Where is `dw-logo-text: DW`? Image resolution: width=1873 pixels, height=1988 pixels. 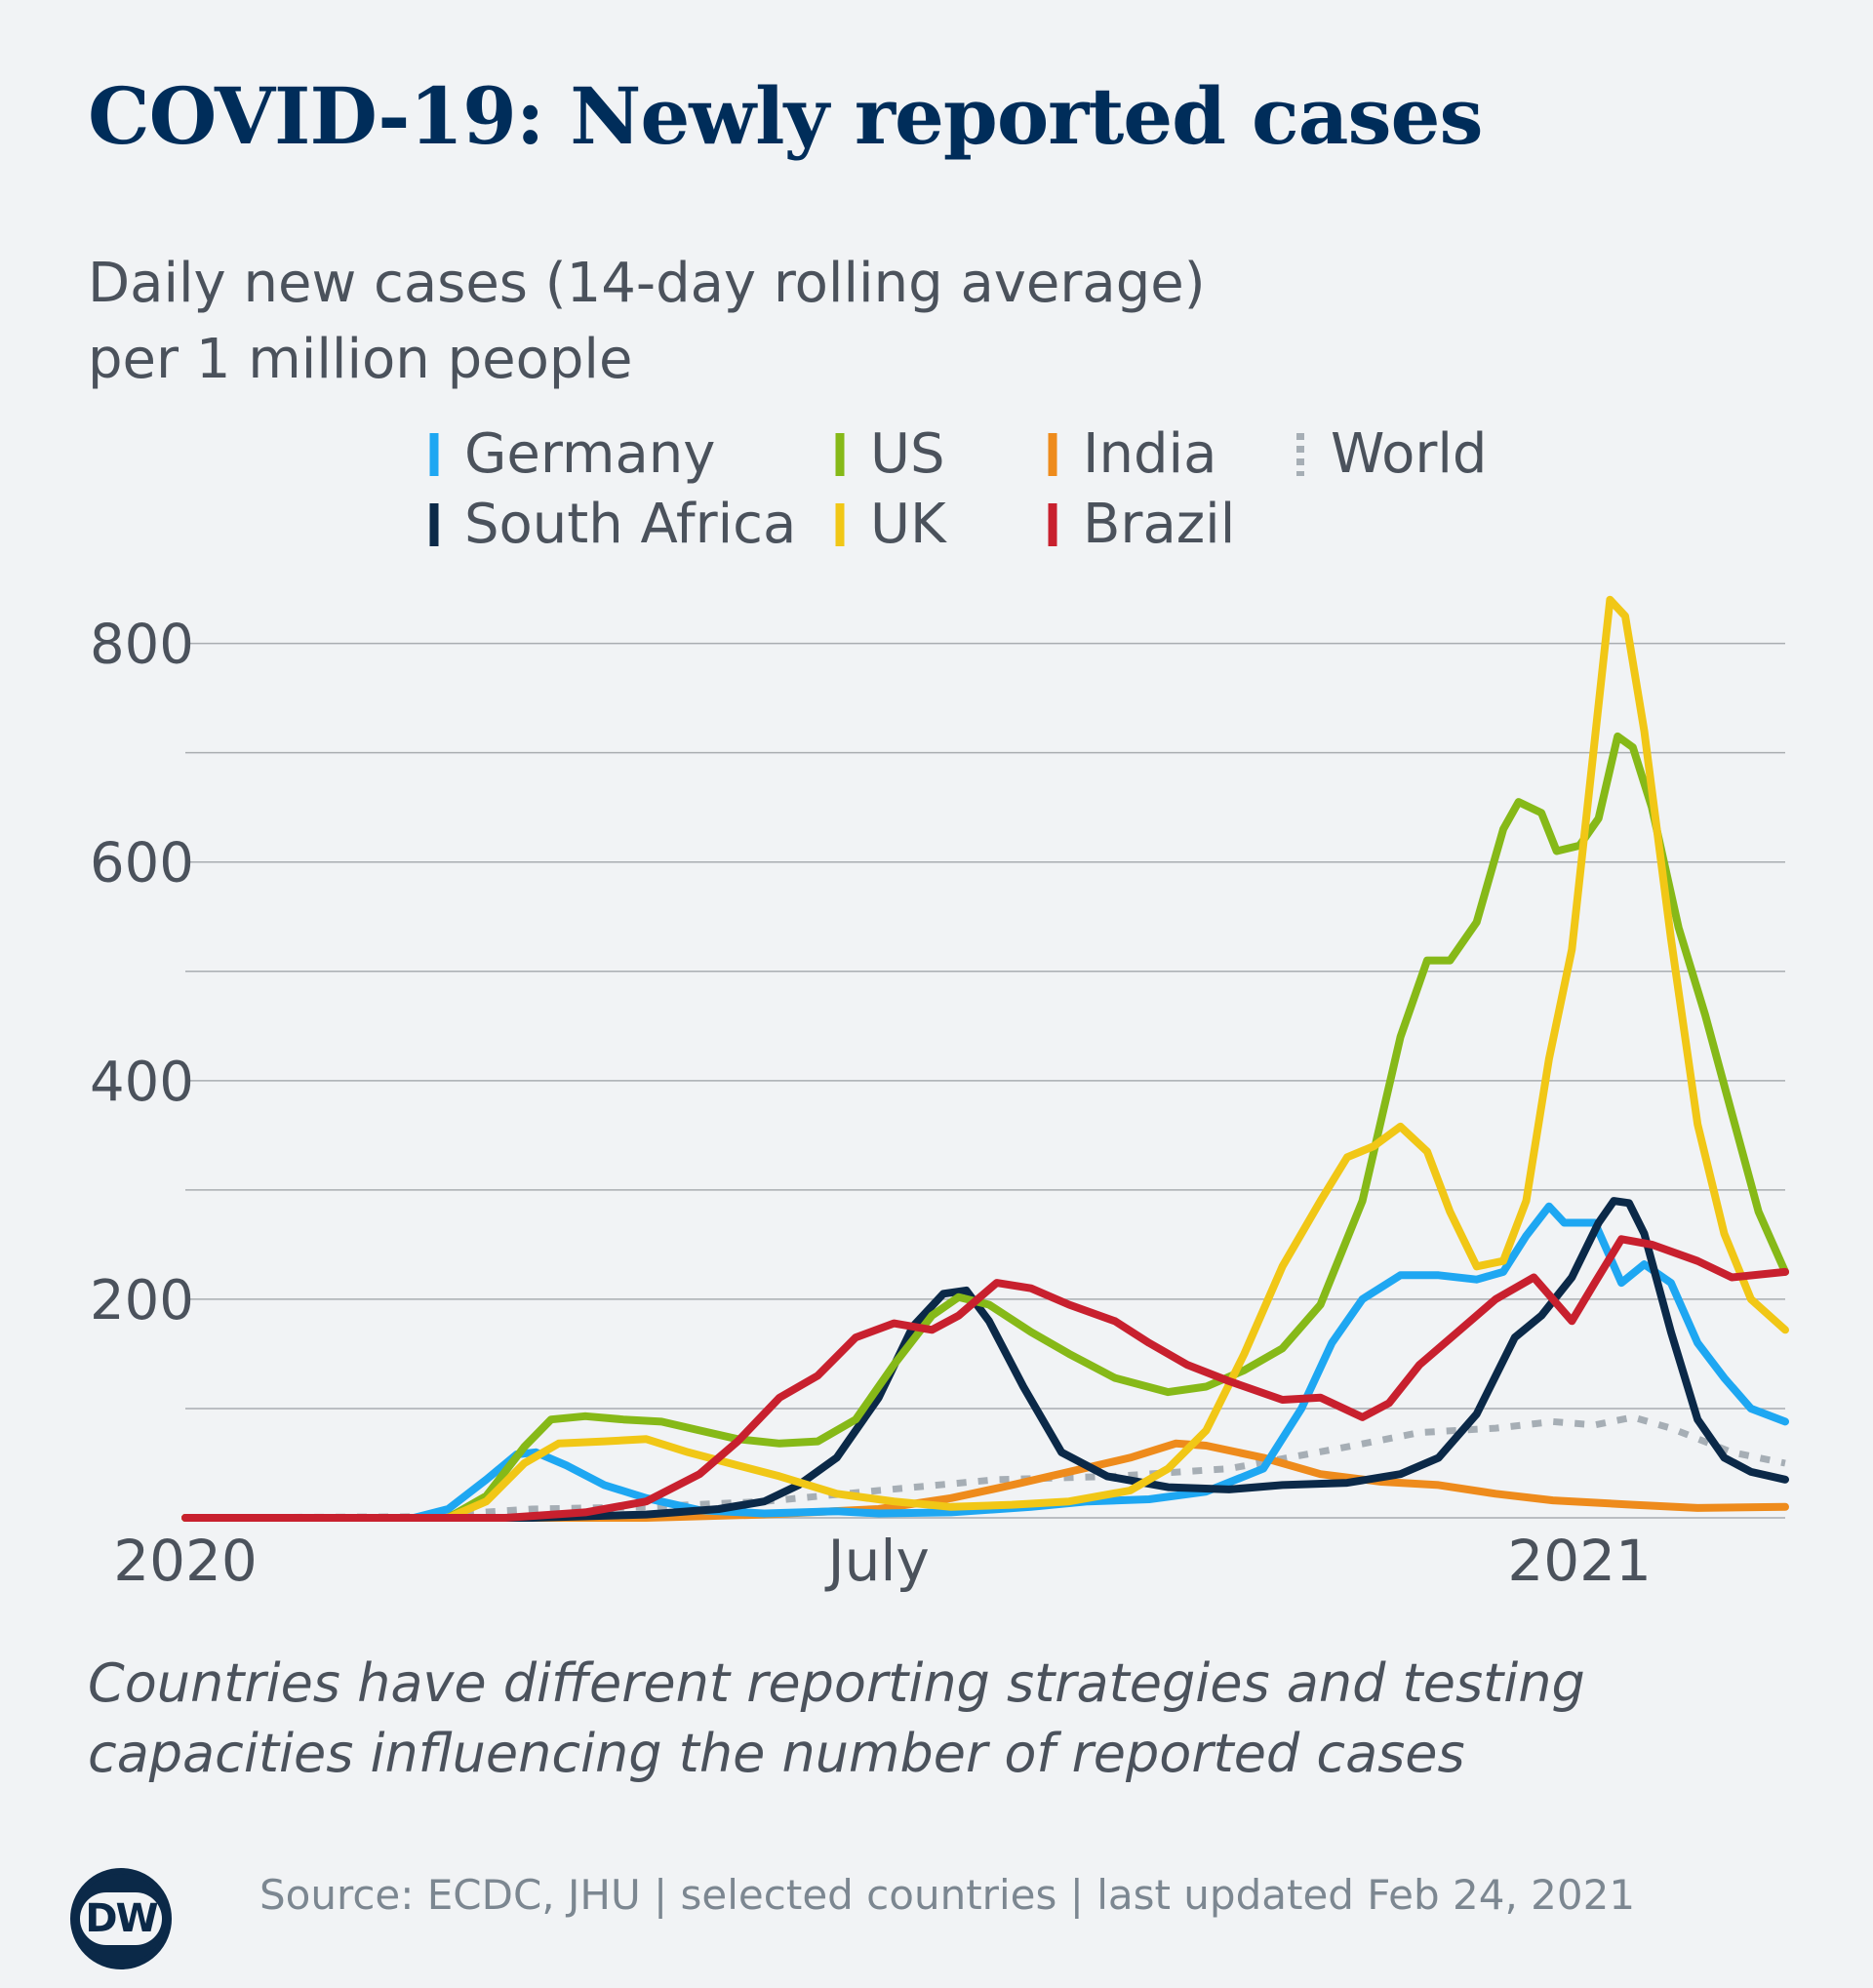 dw-logo-text: DW is located at coordinates (121, 1918).